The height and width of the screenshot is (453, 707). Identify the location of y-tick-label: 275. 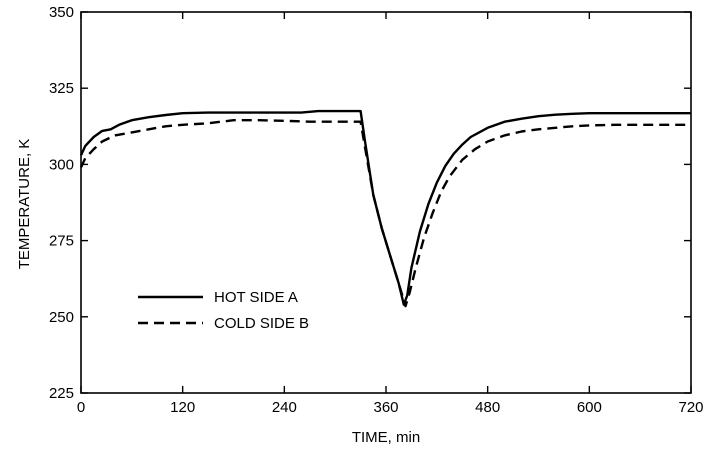
(61, 241).